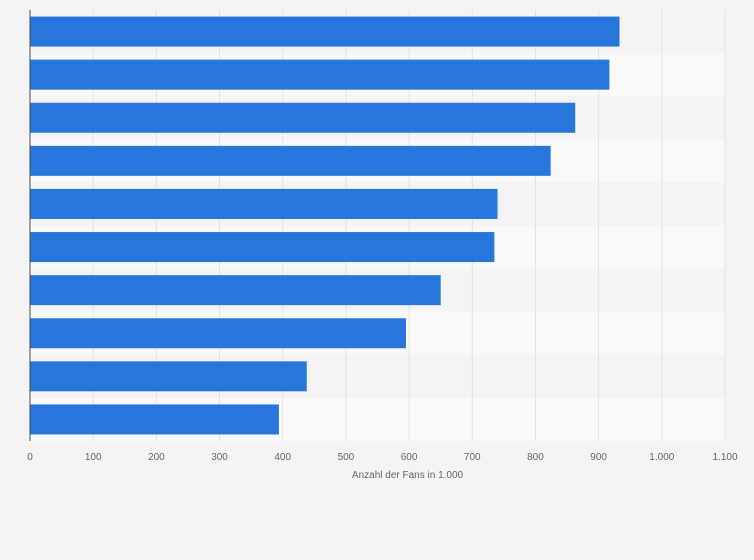 The width and height of the screenshot is (754, 560). What do you see at coordinates (346, 457) in the screenshot?
I see `x-tick-label: 500` at bounding box center [346, 457].